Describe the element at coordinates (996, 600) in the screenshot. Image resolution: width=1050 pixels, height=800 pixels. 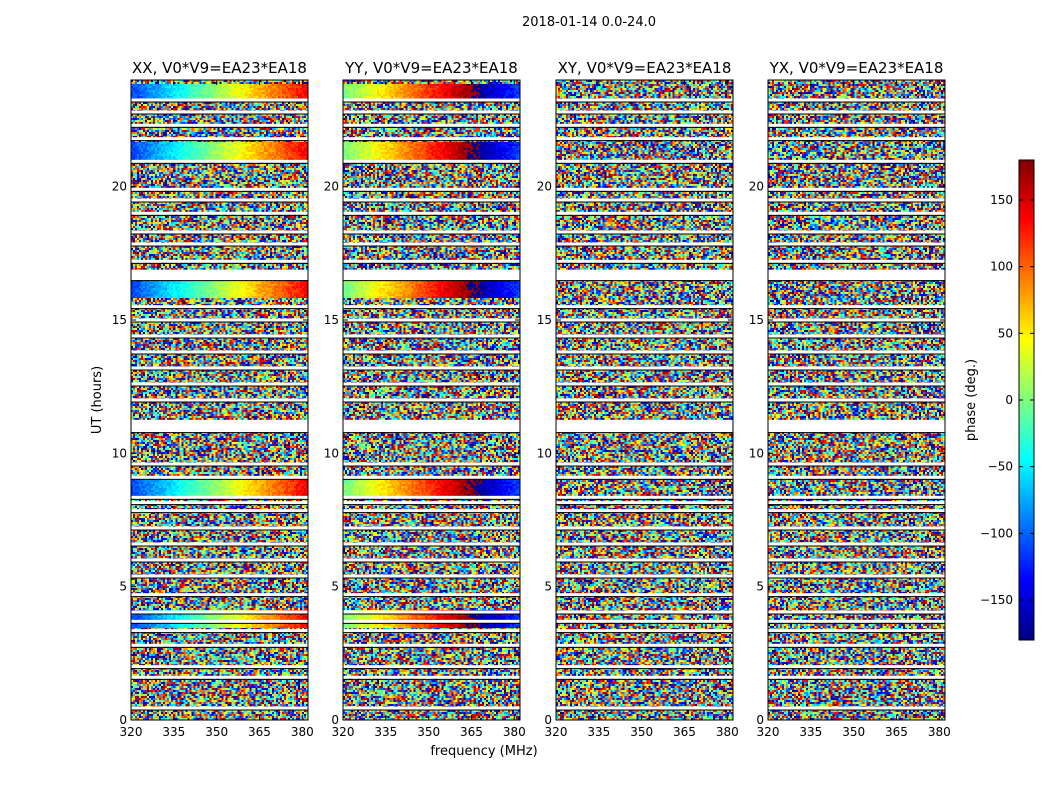
I see `colorbar-tick-label: −150` at that location.